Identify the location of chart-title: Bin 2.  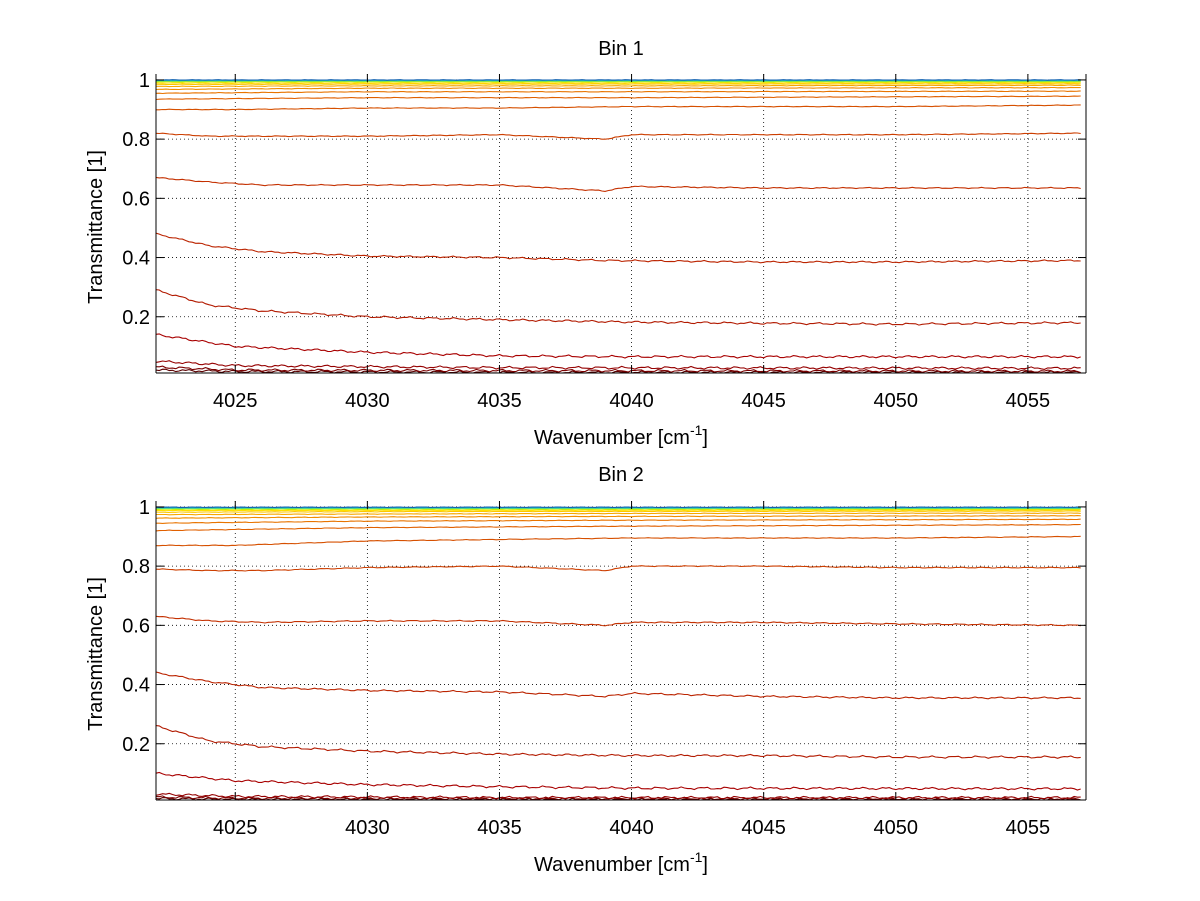
(621, 475).